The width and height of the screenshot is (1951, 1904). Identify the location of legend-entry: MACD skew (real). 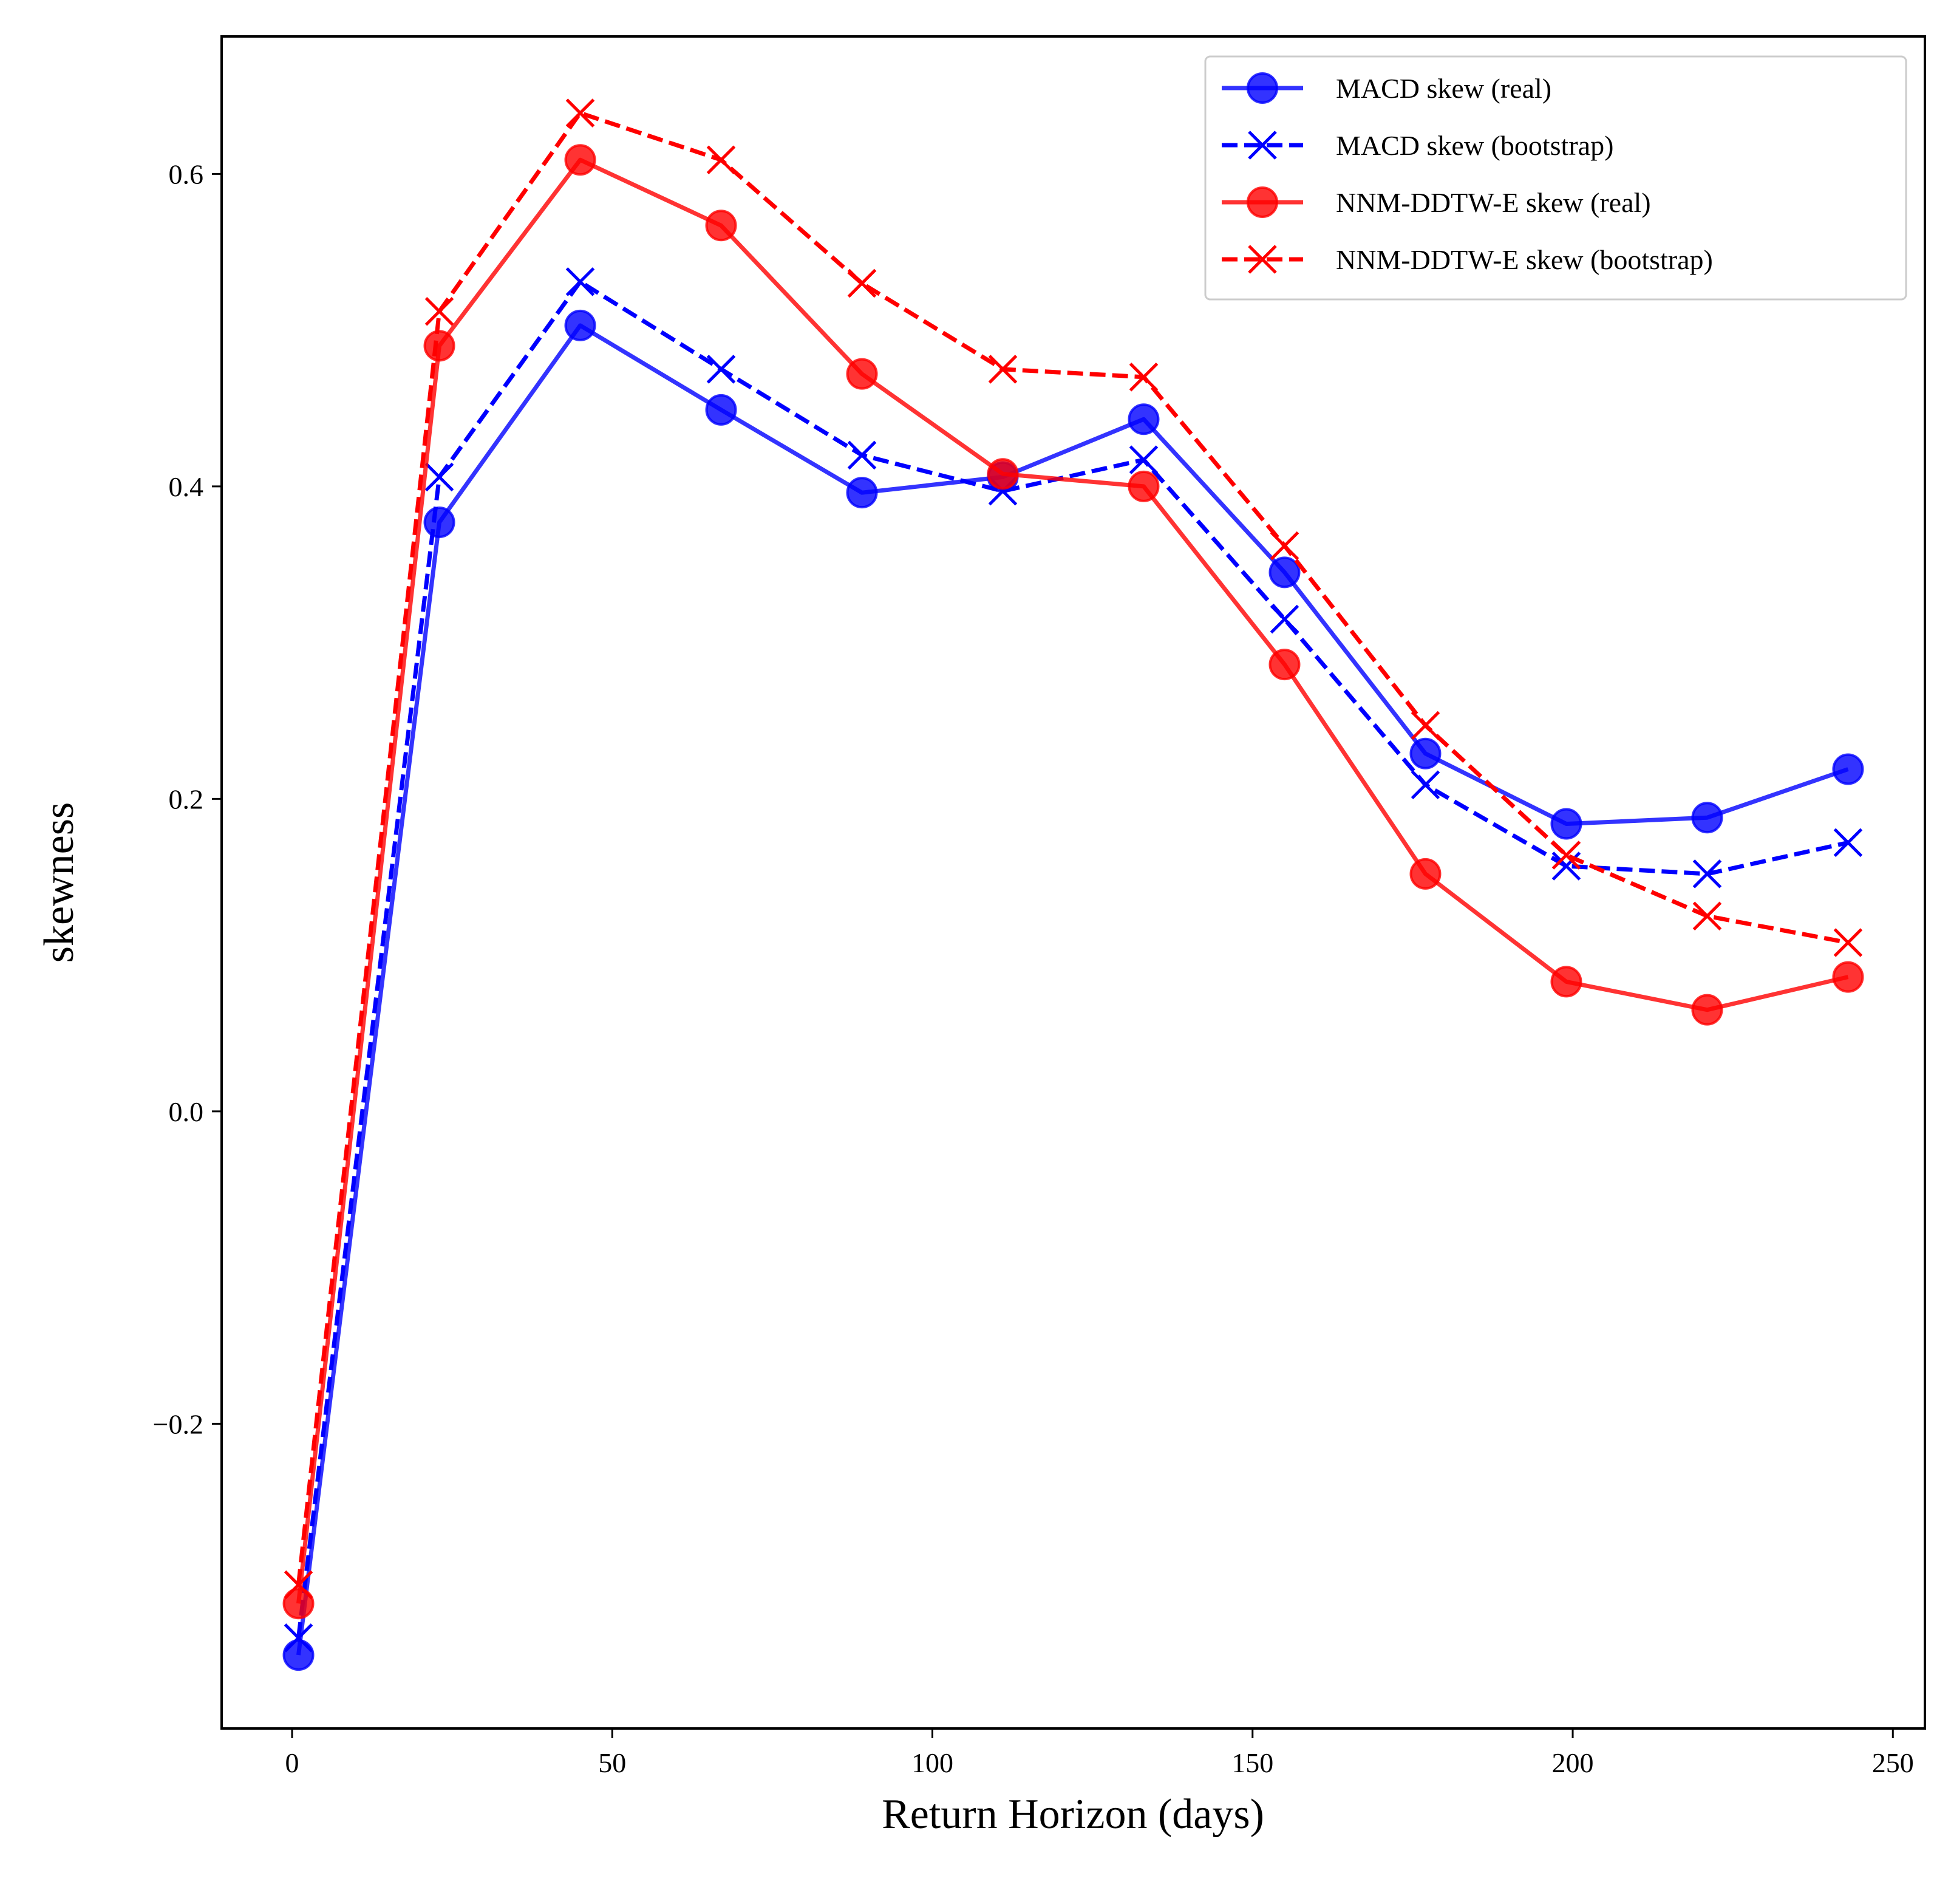
(1386, 88).